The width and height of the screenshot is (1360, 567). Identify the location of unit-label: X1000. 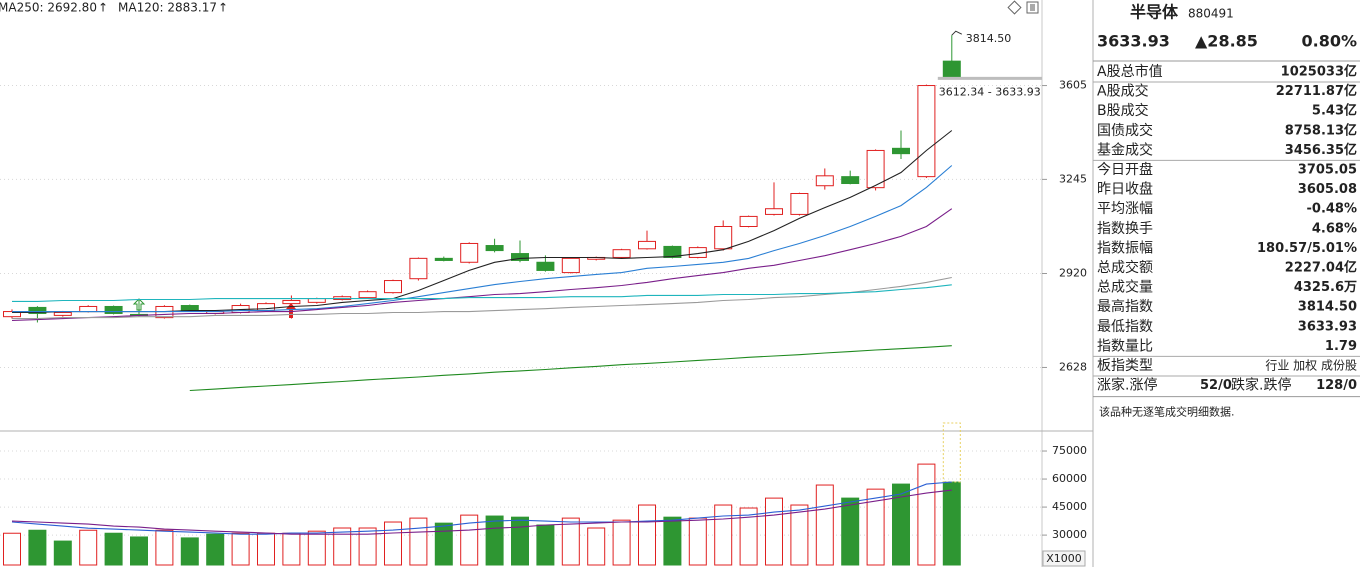
(1064, 558).